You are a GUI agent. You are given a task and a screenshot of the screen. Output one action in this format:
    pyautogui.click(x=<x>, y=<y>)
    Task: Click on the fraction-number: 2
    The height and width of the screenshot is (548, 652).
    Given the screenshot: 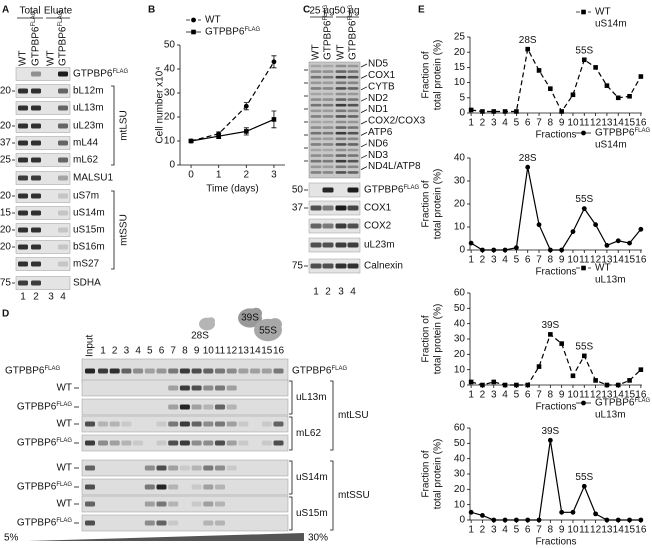 What is the action you would take?
    pyautogui.click(x=115, y=351)
    